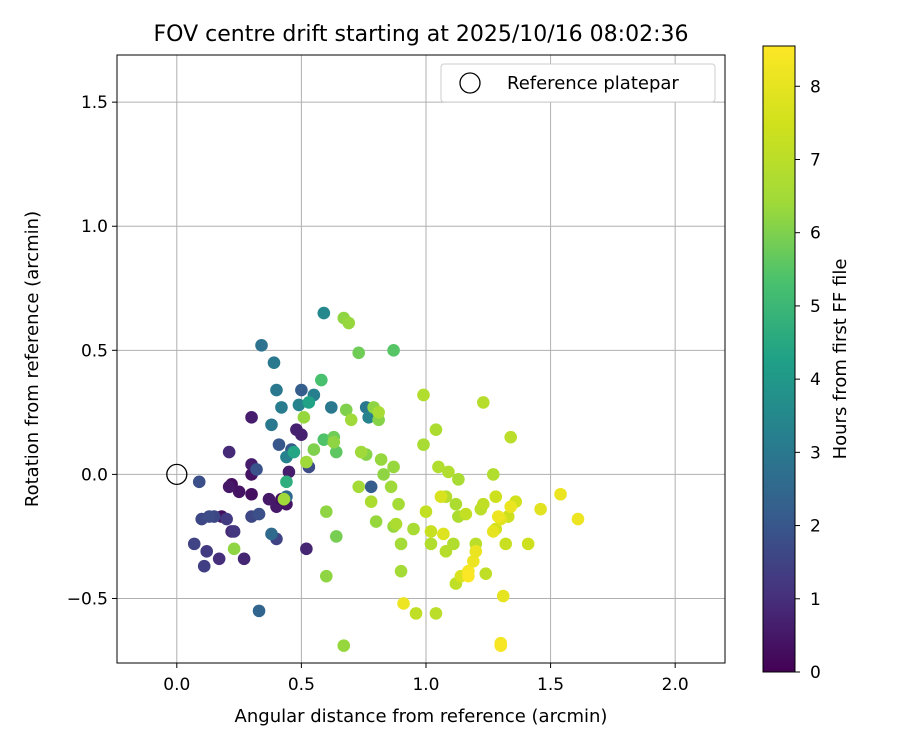 Image resolution: width=900 pixels, height=750 pixels. What do you see at coordinates (94, 351) in the screenshot?
I see `y-tick-label: 0.5` at bounding box center [94, 351].